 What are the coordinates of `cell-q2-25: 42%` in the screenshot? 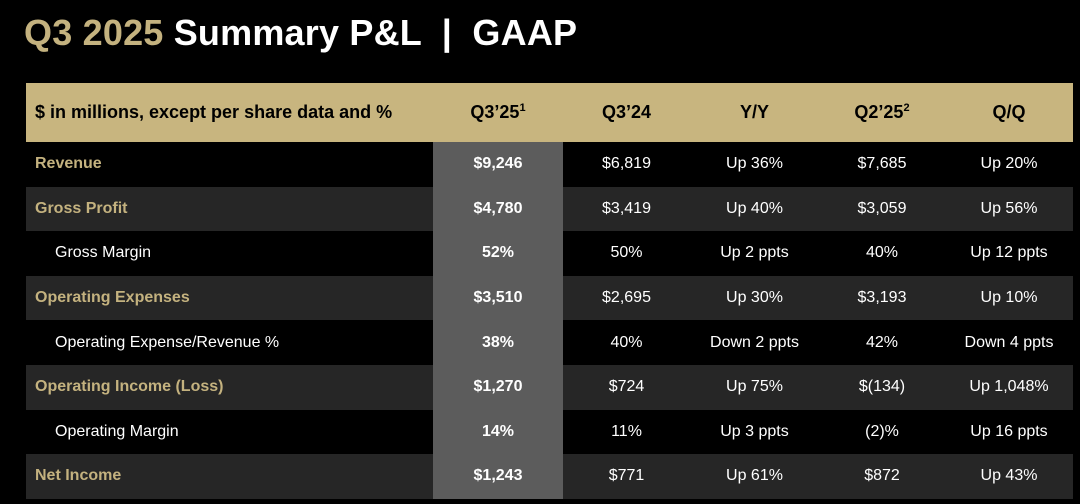 It's located at (882, 342).